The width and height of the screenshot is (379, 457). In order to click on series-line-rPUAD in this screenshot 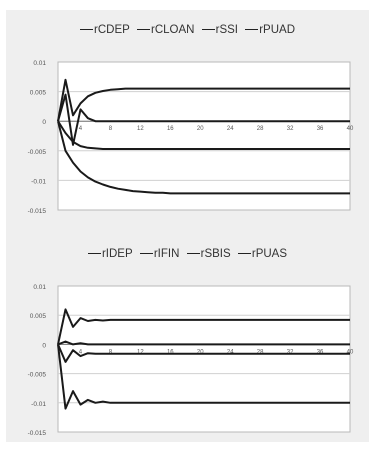, I will do `click(203, 157)`.